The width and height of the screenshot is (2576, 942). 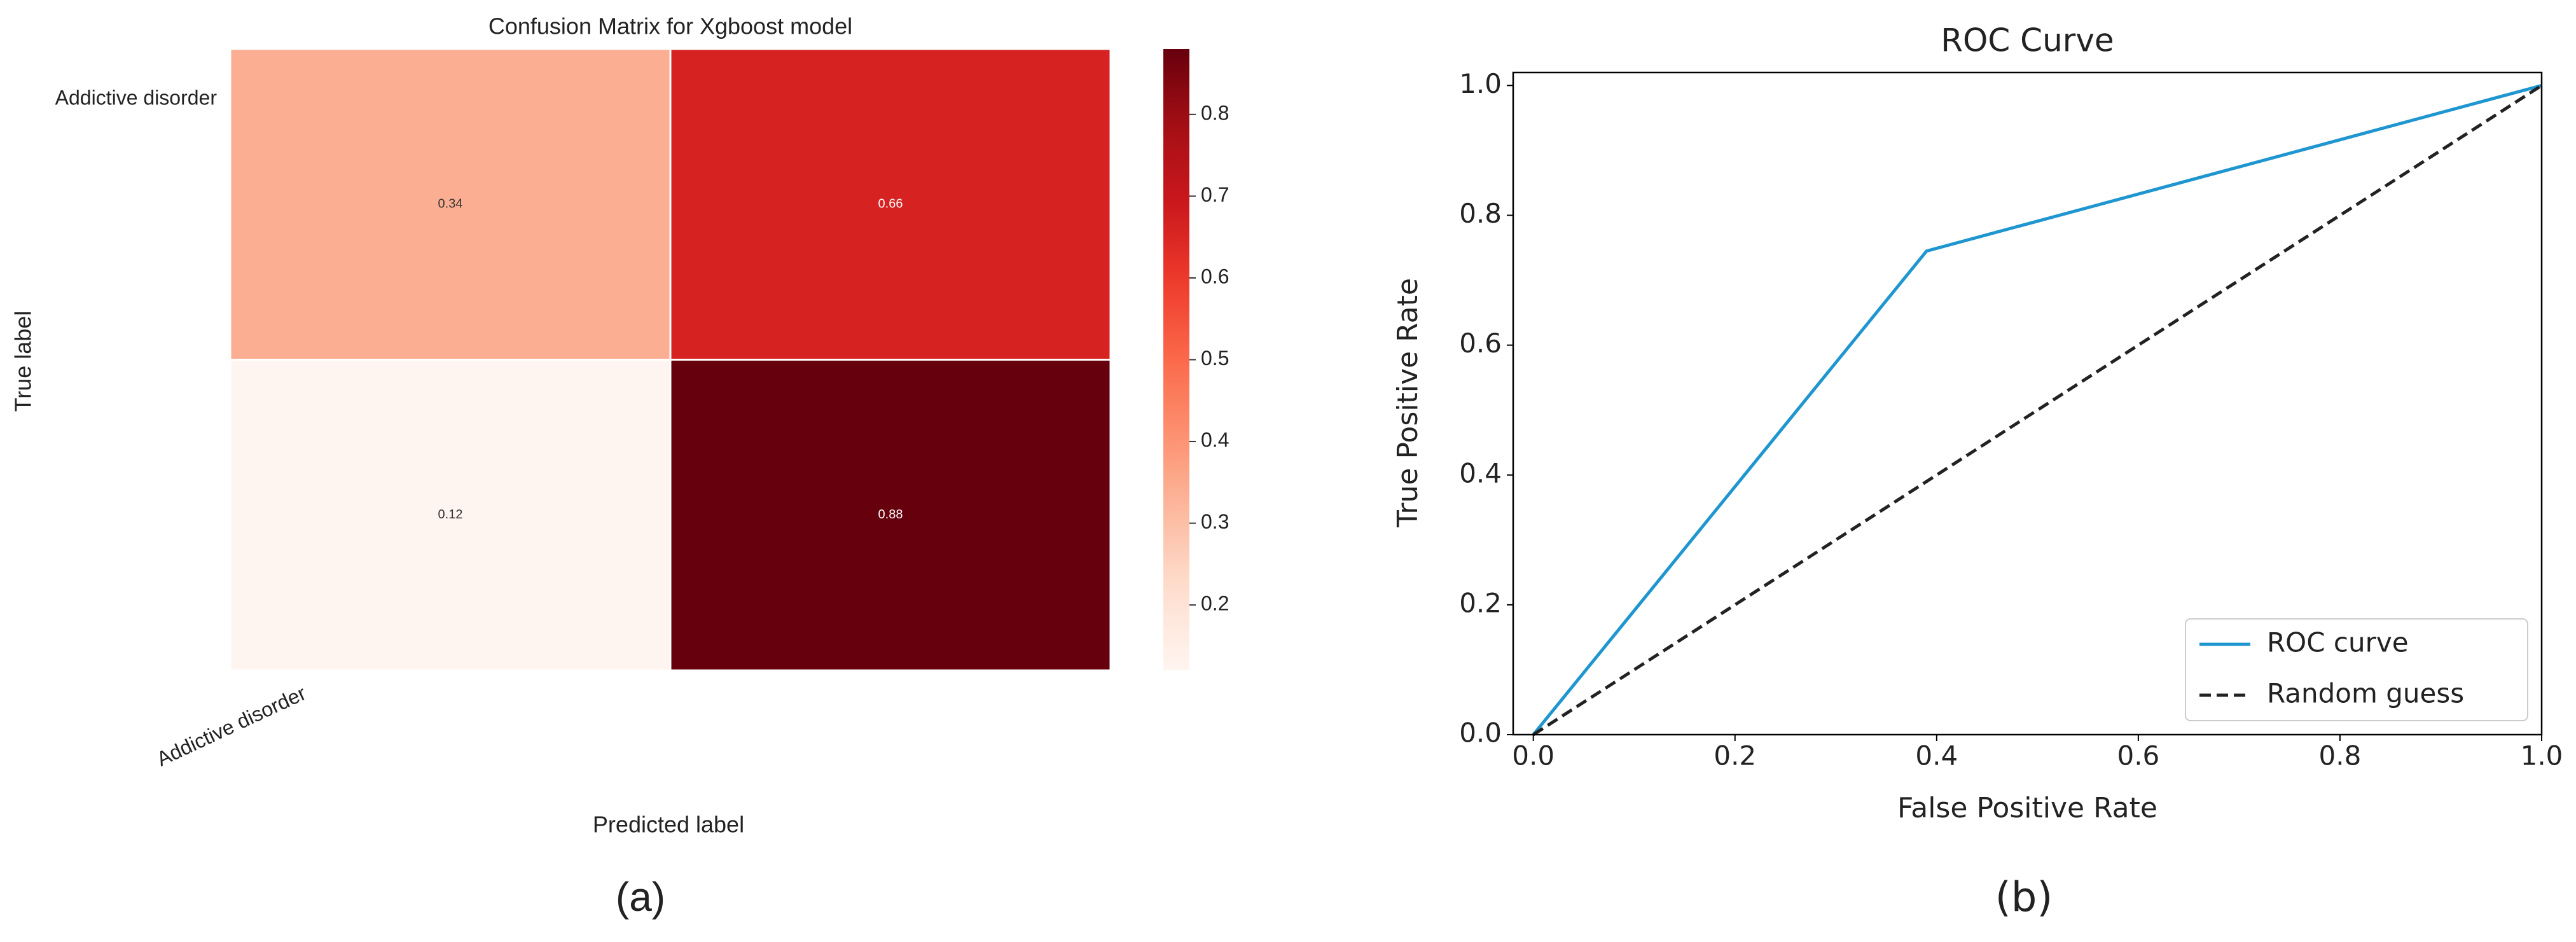 What do you see at coordinates (1480, 83) in the screenshot?
I see `y-tick-label: 1.0` at bounding box center [1480, 83].